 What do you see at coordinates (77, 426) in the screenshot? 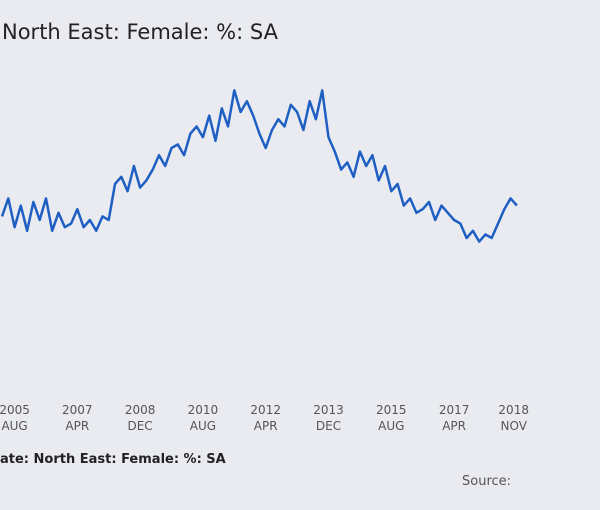
I see `x-tick-month-1: APR` at bounding box center [77, 426].